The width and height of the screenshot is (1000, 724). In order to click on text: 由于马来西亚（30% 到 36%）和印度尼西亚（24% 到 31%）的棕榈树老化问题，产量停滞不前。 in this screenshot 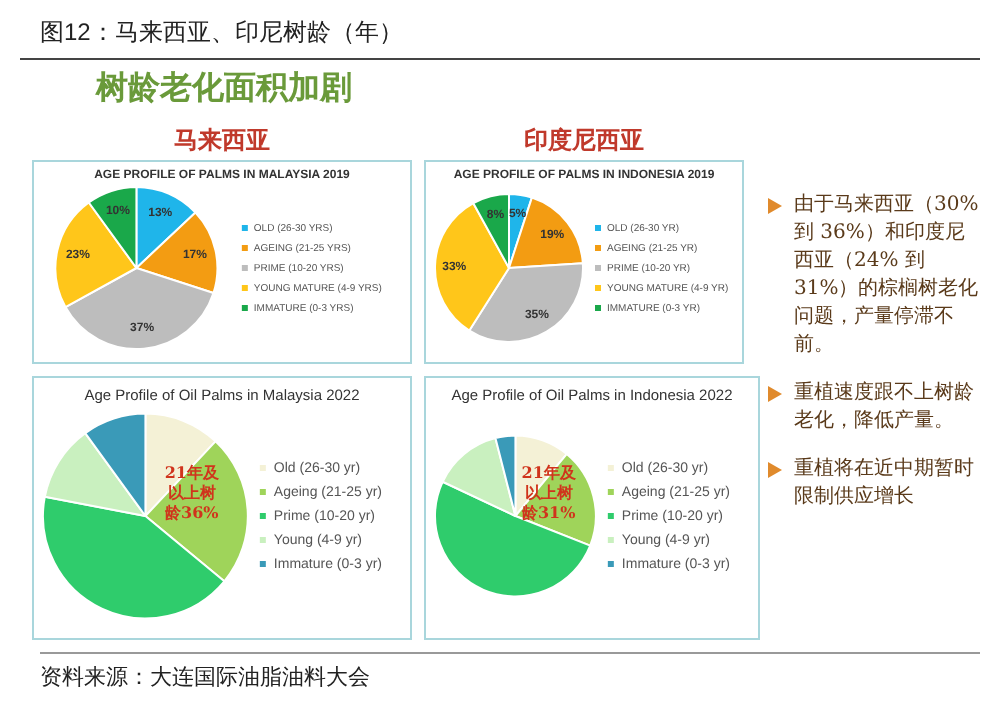, I will do `click(887, 276)`.